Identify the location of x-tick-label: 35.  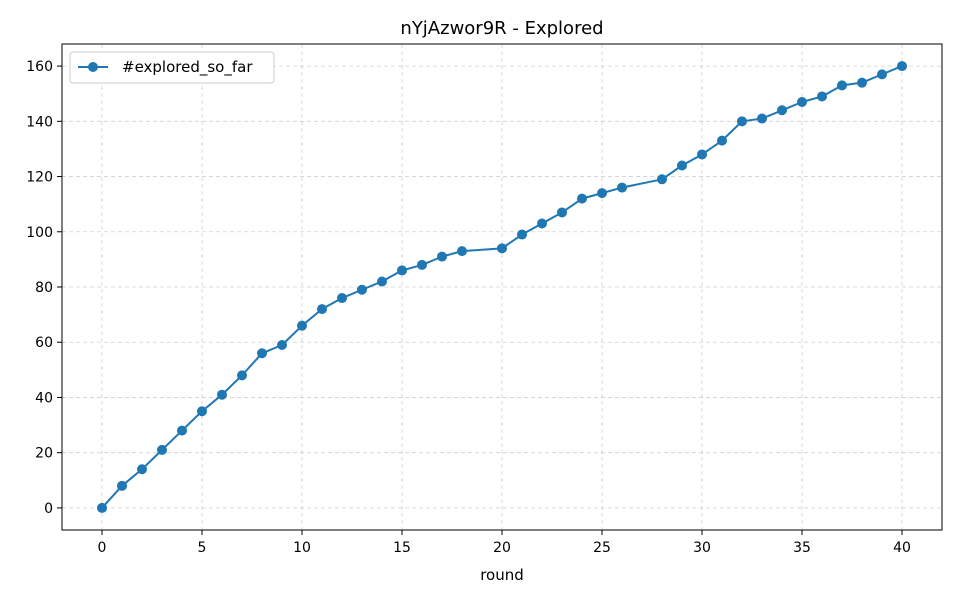
(802, 548).